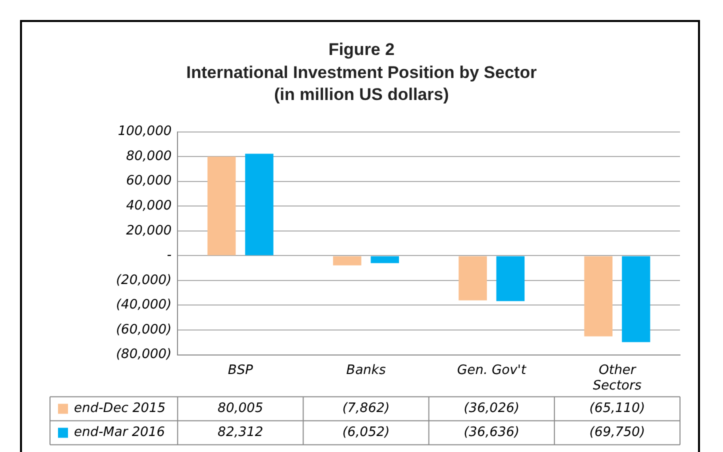  I want to click on y-tick-label: -, so click(169, 256).